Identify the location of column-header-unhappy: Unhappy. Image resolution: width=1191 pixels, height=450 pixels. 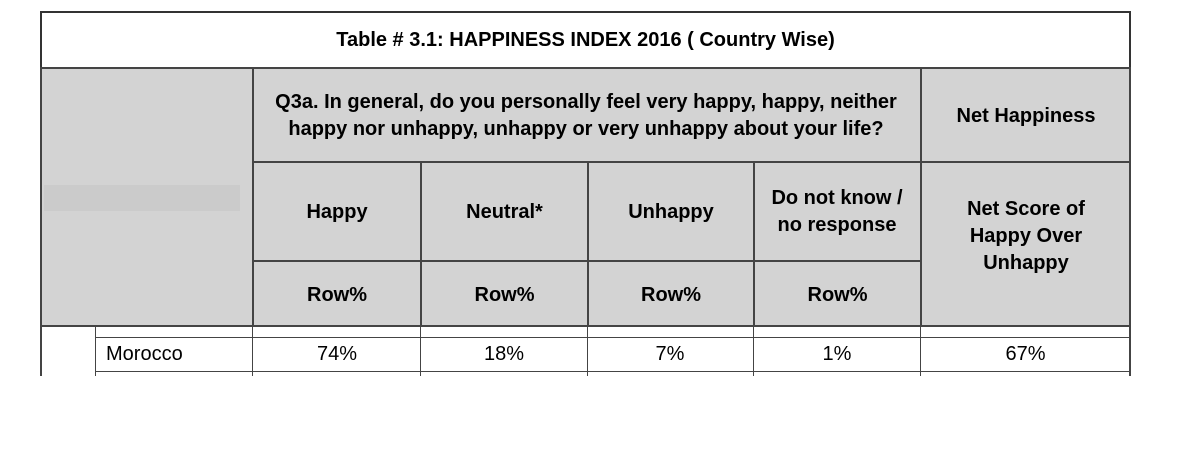
(671, 211).